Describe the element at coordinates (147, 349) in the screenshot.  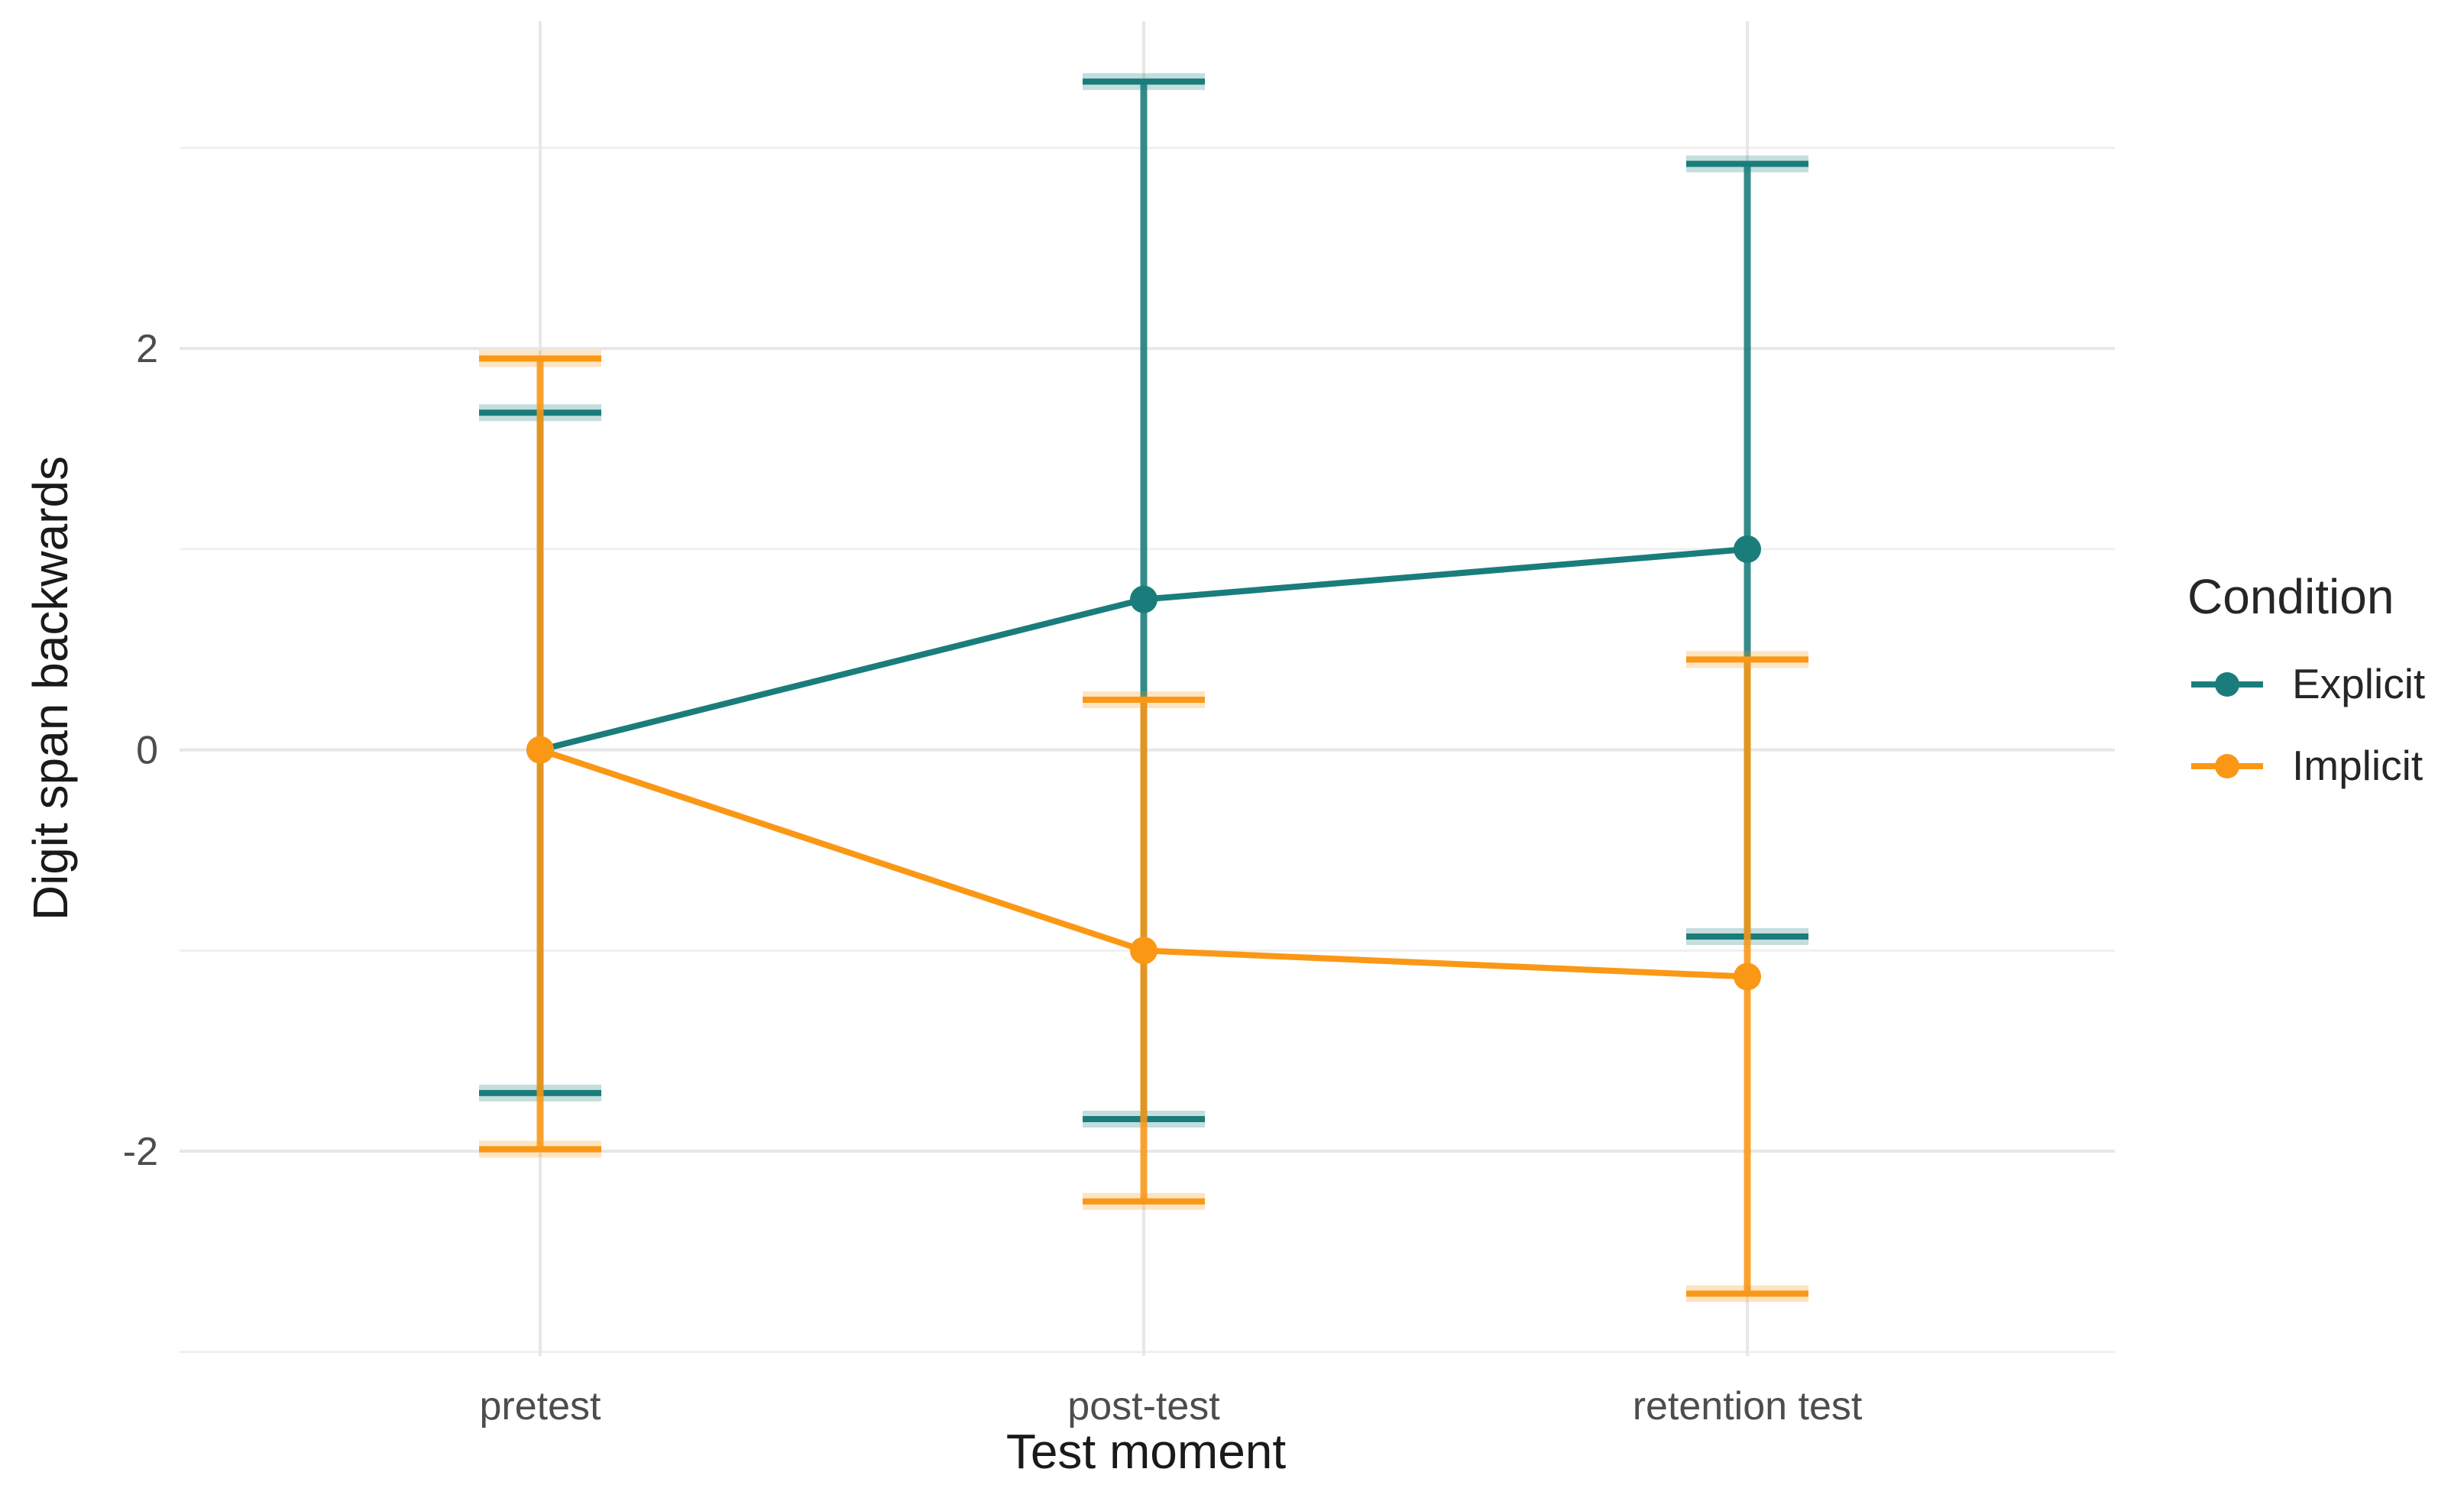
I see `y-tick-label: 2` at that location.